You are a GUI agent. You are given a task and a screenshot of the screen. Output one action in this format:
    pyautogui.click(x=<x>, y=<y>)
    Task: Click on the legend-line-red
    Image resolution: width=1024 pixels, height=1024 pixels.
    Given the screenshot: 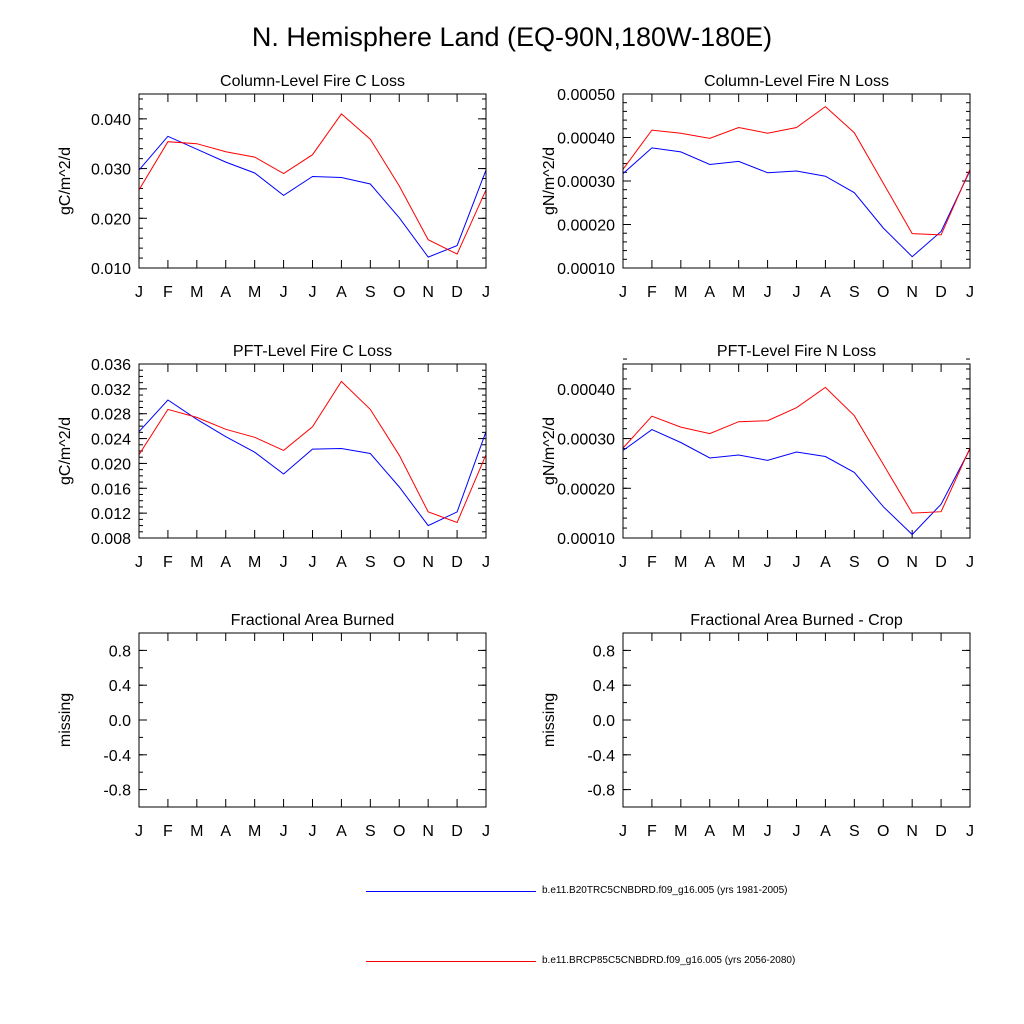 What is the action you would take?
    pyautogui.click(x=451, y=961)
    